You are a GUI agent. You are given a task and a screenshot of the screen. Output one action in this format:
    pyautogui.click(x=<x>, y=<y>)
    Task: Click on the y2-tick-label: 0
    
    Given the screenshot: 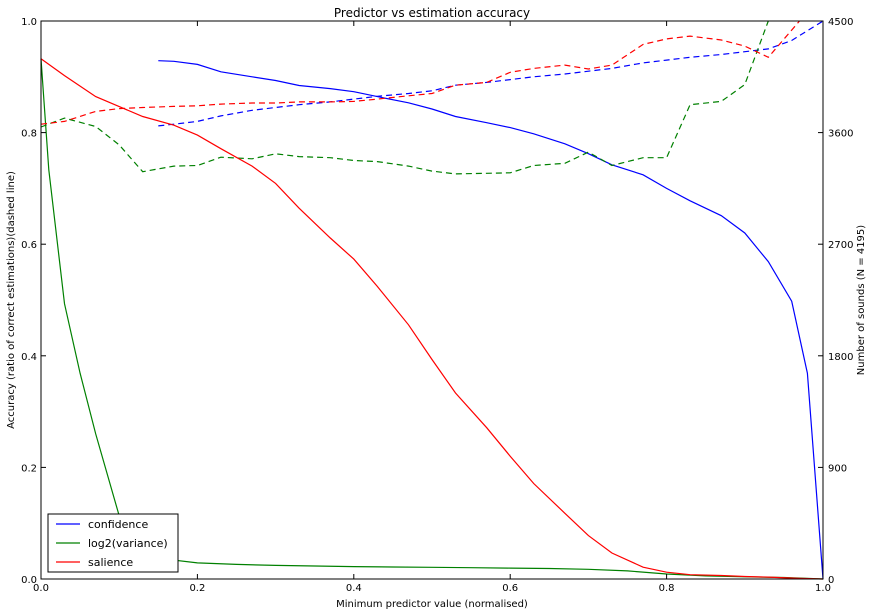 What is the action you would take?
    pyautogui.click(x=831, y=580)
    